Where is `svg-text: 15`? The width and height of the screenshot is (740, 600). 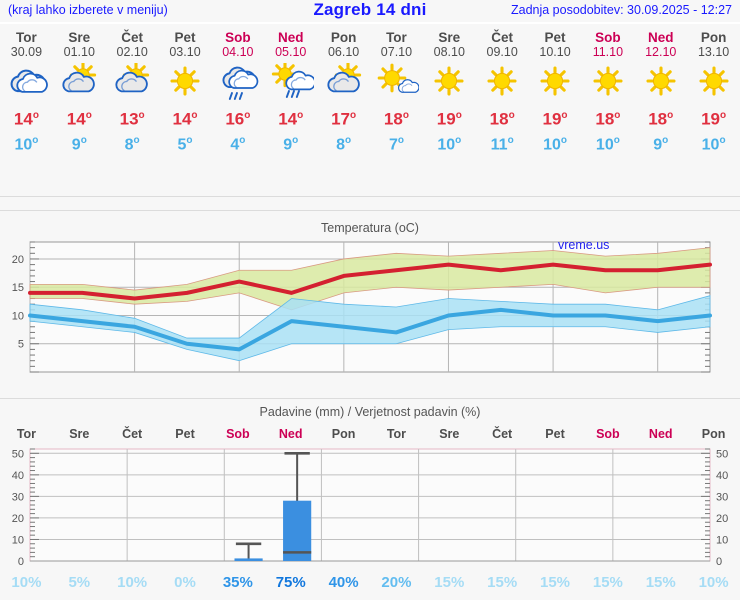
svg-text: 15 is located at coordinates (18, 288).